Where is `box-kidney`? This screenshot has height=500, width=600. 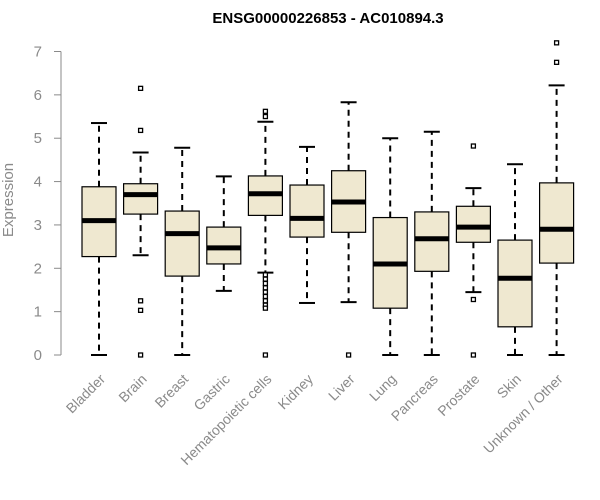 box-kidney is located at coordinates (307, 224).